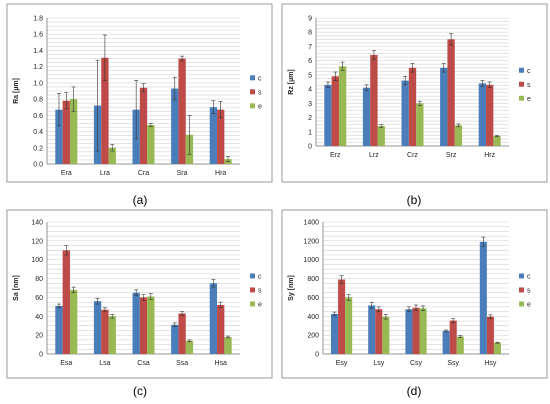 This screenshot has height=404, width=550. What do you see at coordinates (420, 124) in the screenshot?
I see `bar-e-Crz` at bounding box center [420, 124].